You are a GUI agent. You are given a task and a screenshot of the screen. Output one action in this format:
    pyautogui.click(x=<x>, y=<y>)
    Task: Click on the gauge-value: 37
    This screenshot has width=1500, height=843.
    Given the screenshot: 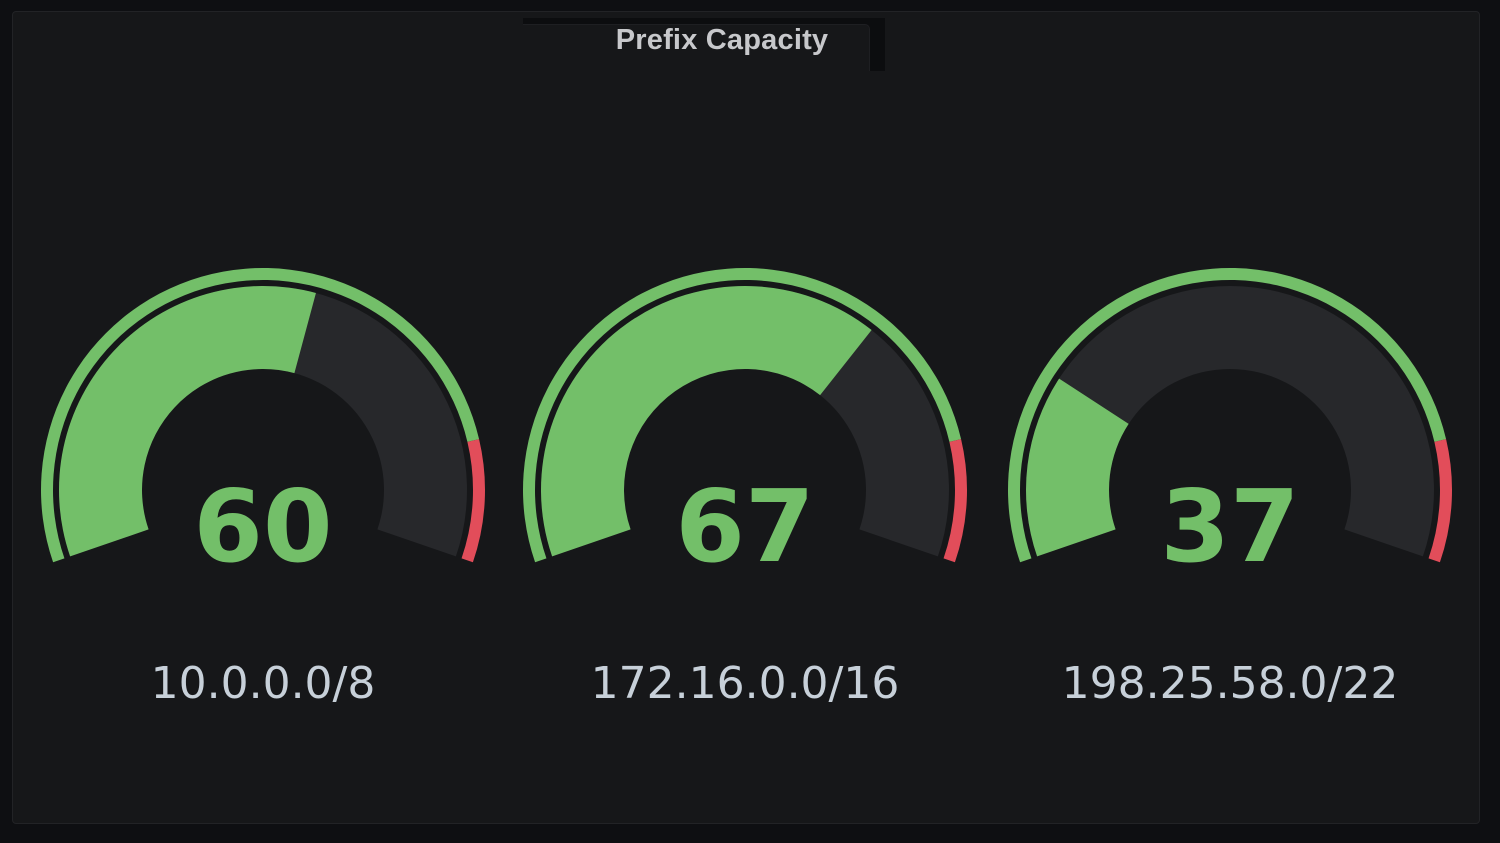 What is the action you would take?
    pyautogui.click(x=1230, y=526)
    